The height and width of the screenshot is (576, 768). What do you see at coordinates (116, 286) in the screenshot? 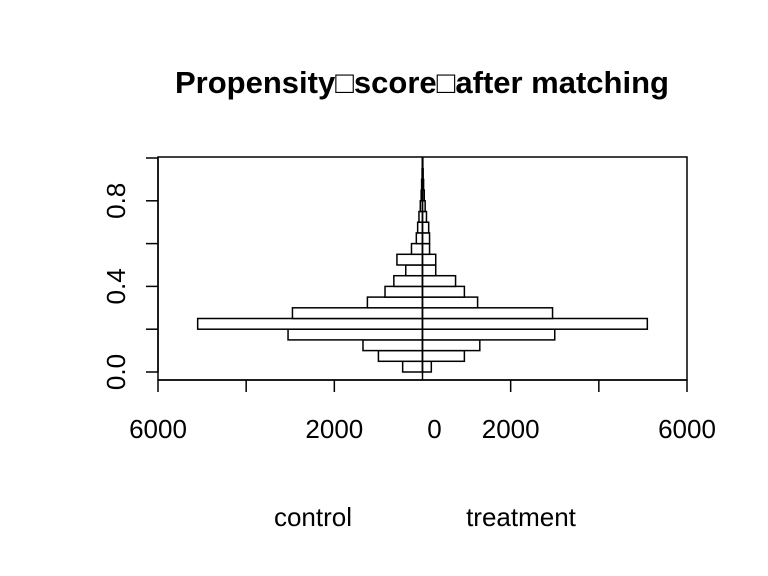
I see `y-tick-label: 0.4` at bounding box center [116, 286].